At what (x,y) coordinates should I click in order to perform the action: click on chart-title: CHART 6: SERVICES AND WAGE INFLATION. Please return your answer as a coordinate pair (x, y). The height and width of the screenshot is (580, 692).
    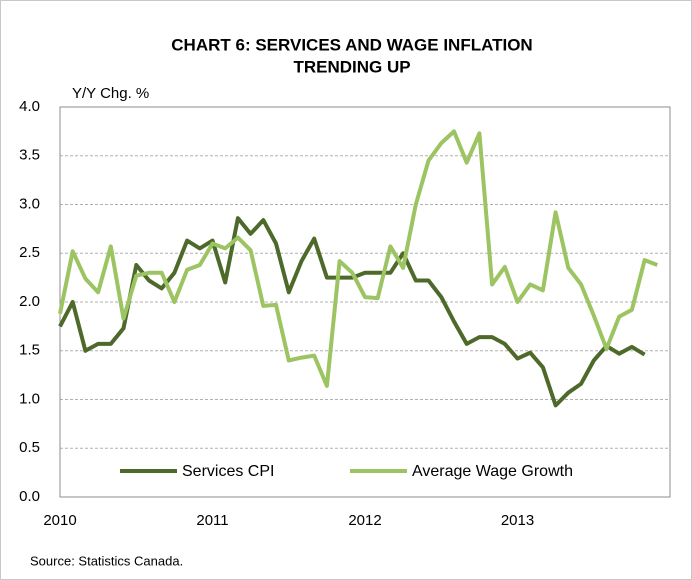
    Looking at the image, I should click on (351, 44).